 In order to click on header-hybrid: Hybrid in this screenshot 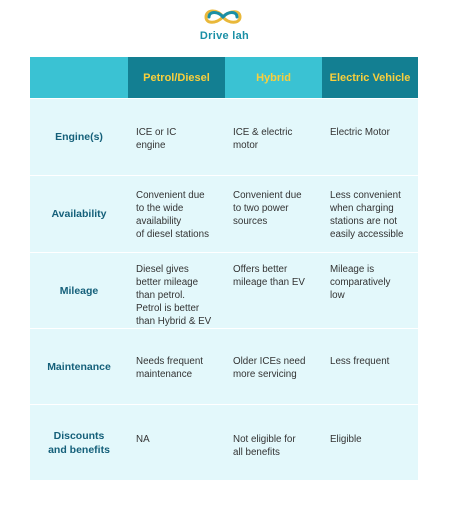, I will do `click(273, 77)`.